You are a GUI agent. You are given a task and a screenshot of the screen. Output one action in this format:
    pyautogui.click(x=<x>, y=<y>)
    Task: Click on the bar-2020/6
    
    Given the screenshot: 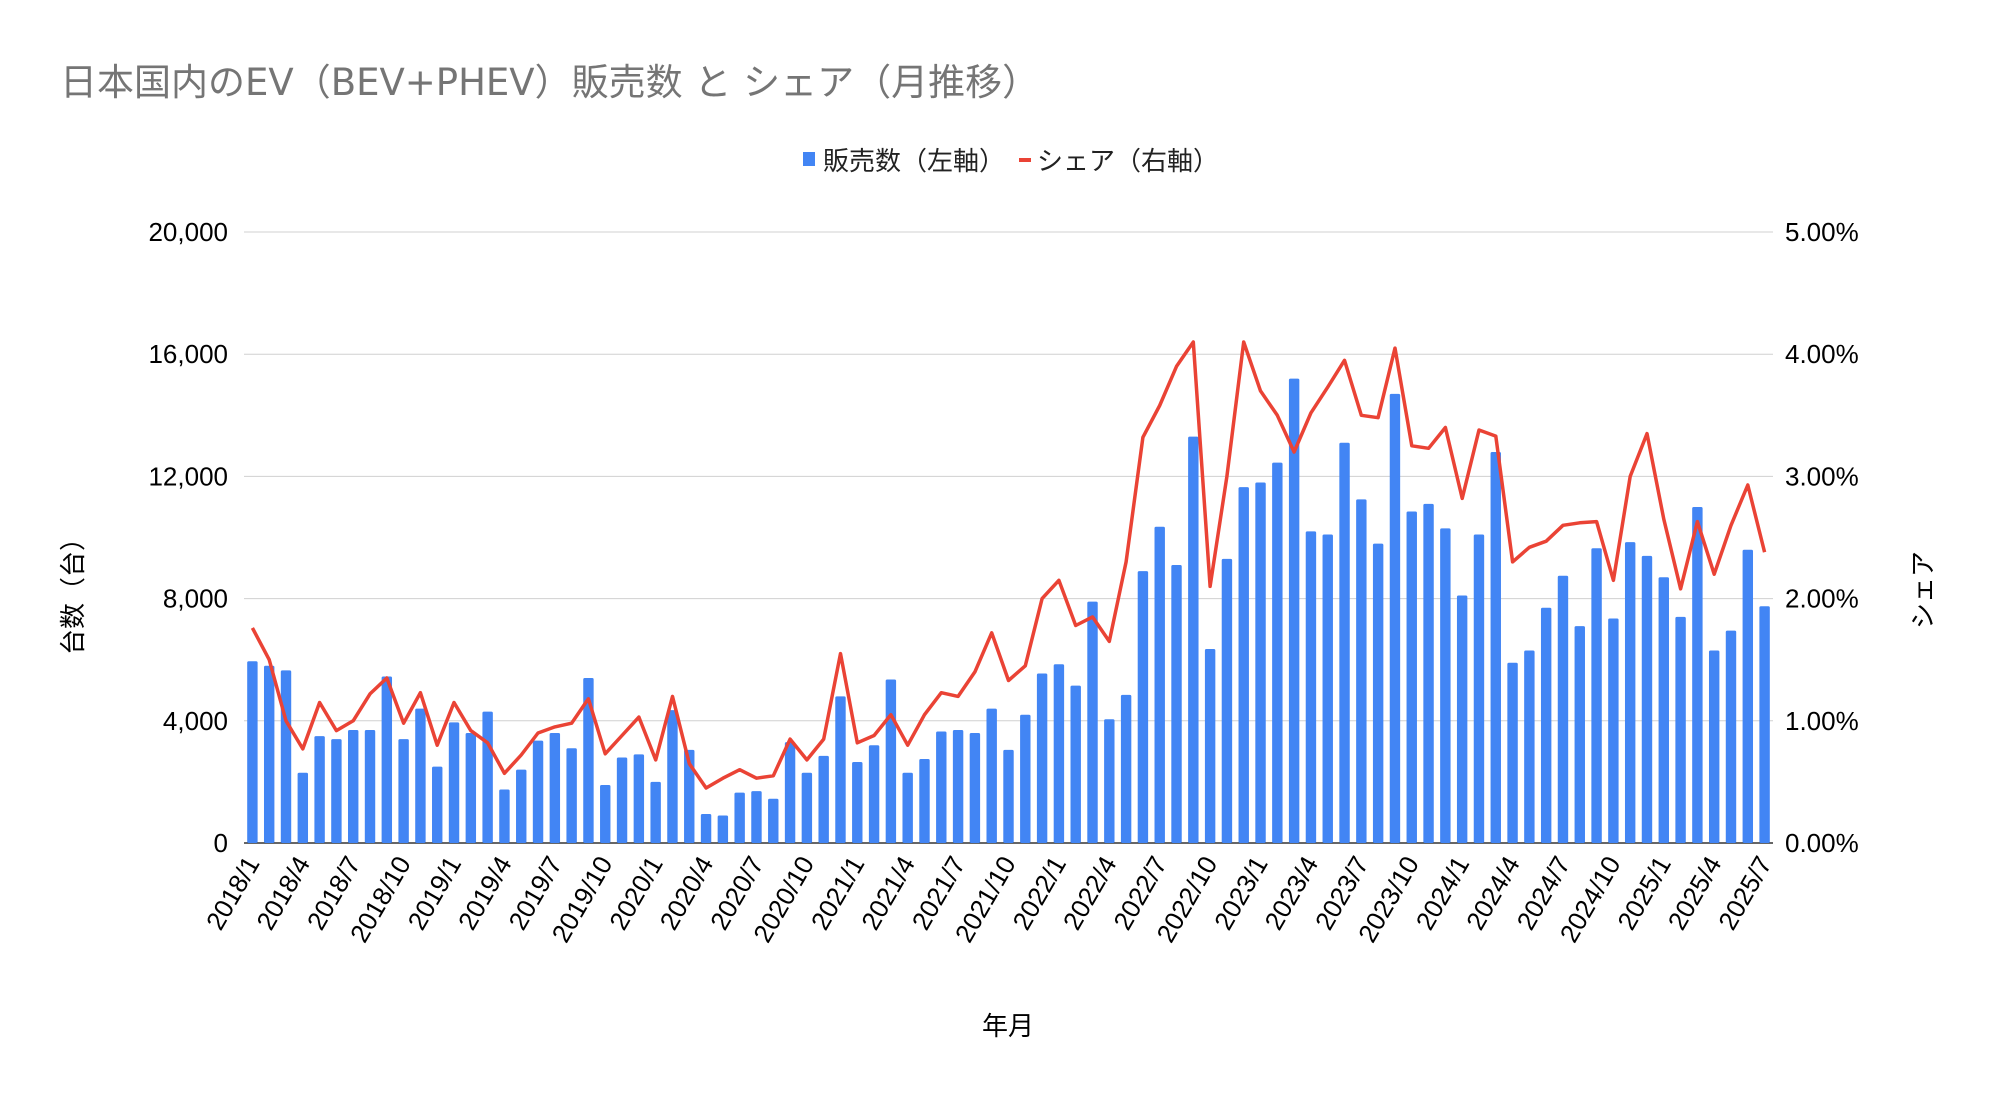 What is the action you would take?
    pyautogui.click(x=739, y=817)
    